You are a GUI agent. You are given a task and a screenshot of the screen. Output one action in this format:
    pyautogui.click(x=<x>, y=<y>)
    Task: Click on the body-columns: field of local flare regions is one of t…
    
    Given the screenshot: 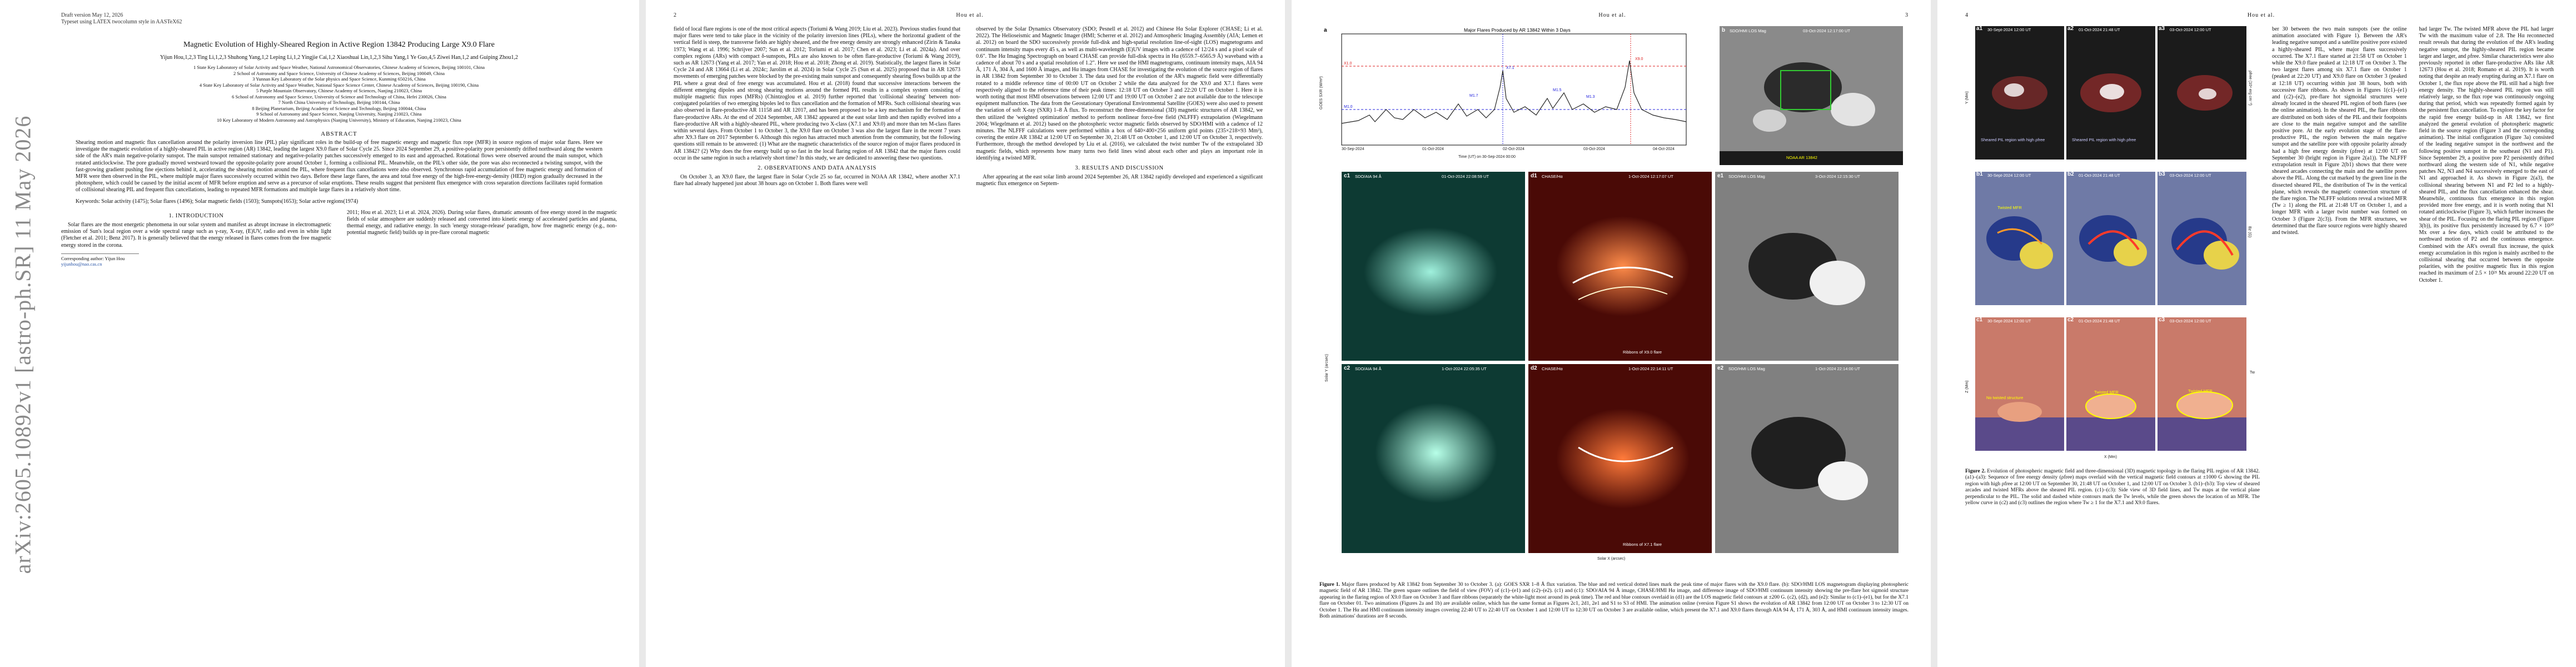 What is the action you would take?
    pyautogui.click(x=968, y=108)
    